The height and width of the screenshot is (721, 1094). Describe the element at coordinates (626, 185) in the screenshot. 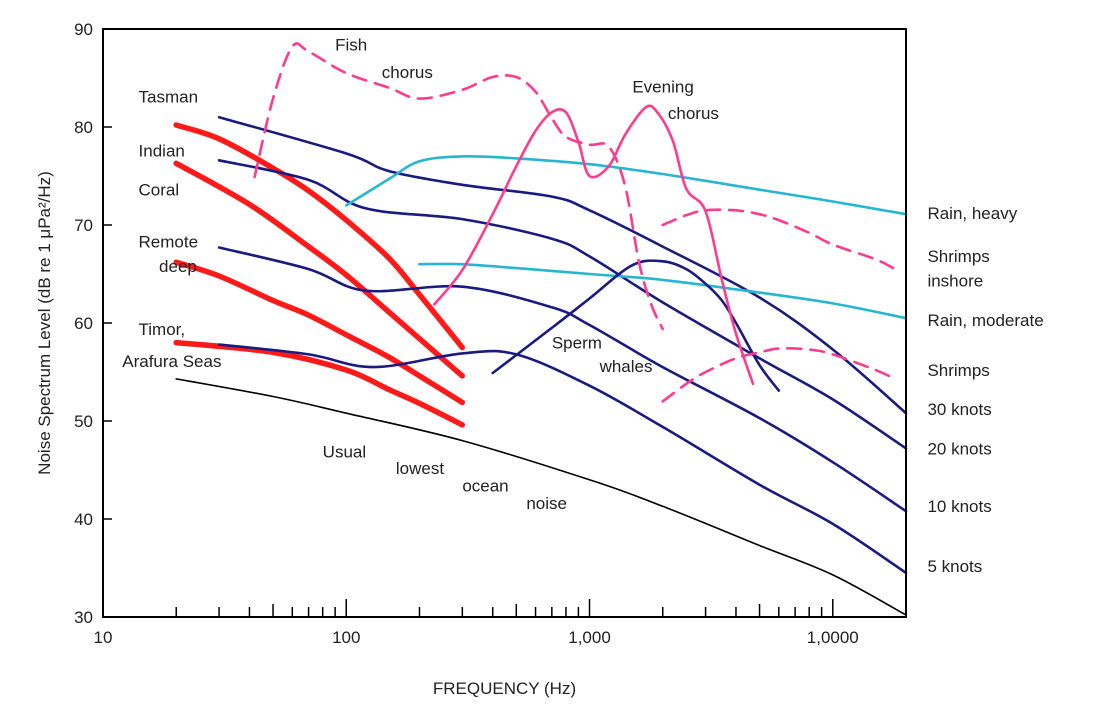

I see `series-line-rain-heavy` at that location.